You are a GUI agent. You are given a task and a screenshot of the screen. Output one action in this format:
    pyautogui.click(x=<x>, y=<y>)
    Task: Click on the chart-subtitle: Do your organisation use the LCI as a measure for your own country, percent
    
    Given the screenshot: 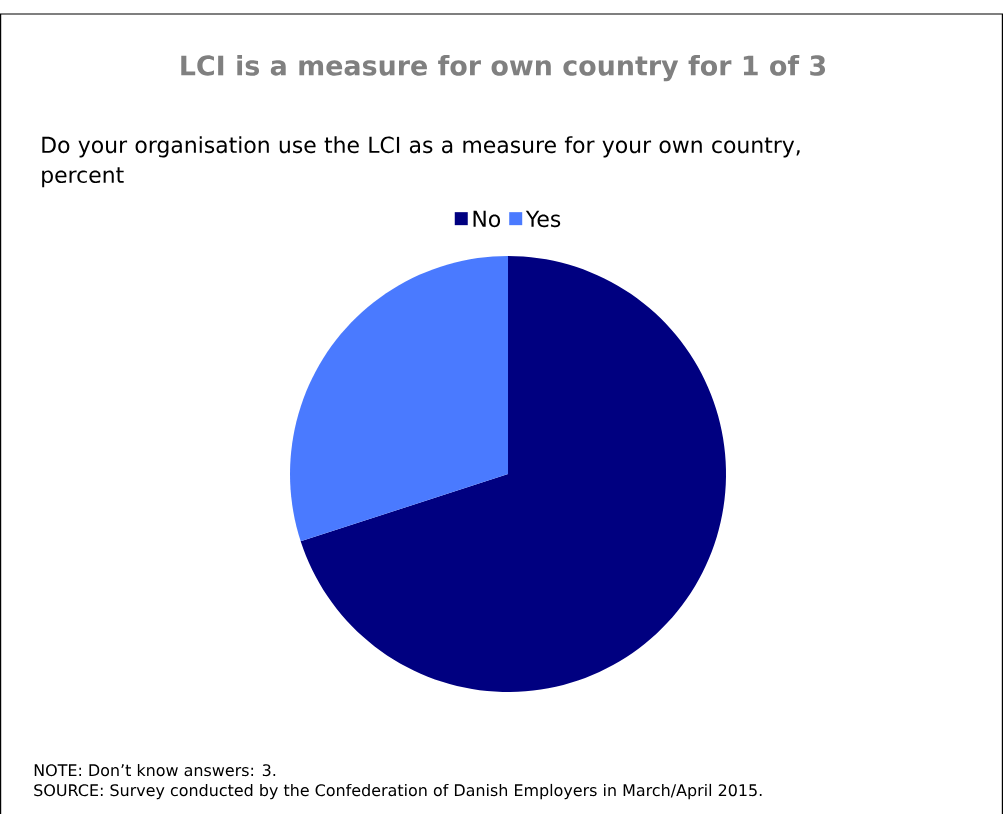 What is the action you would take?
    pyautogui.click(x=421, y=162)
    